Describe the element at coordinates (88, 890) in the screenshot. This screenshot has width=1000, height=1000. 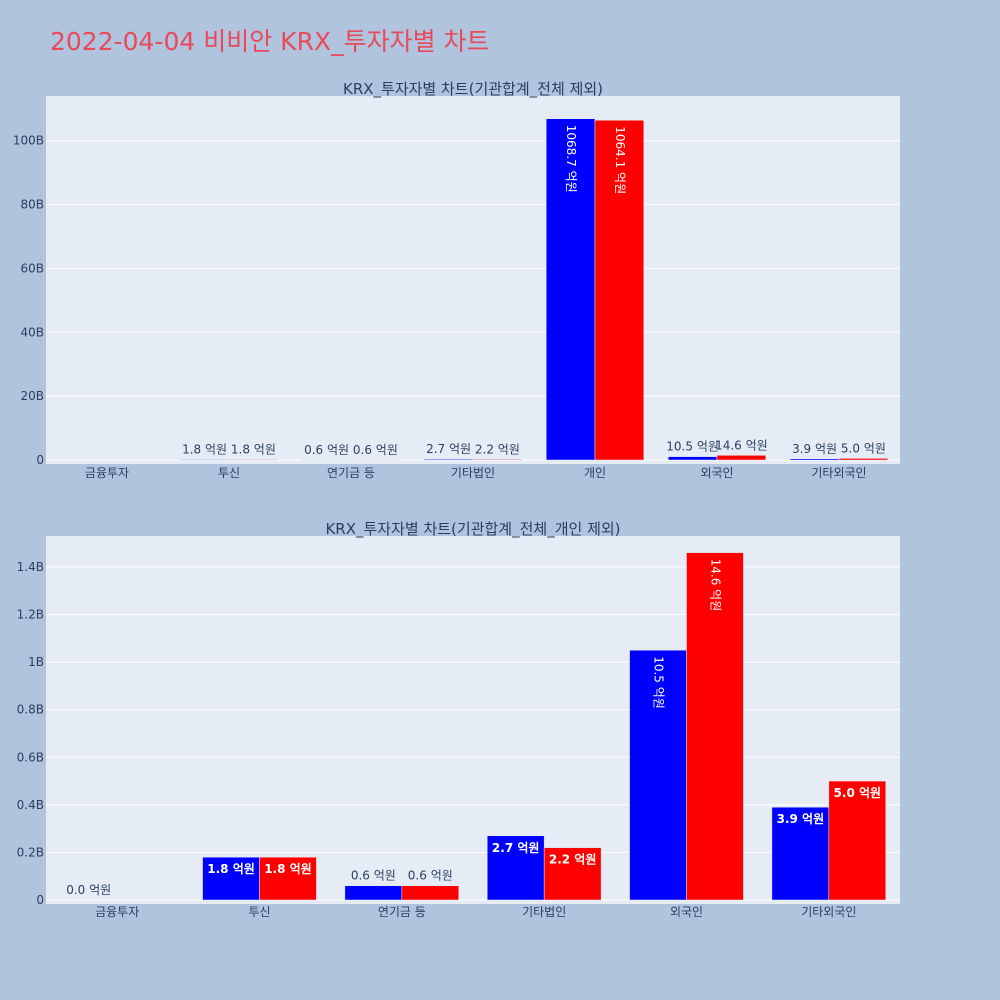
I see `data-label: 0.0 억원` at that location.